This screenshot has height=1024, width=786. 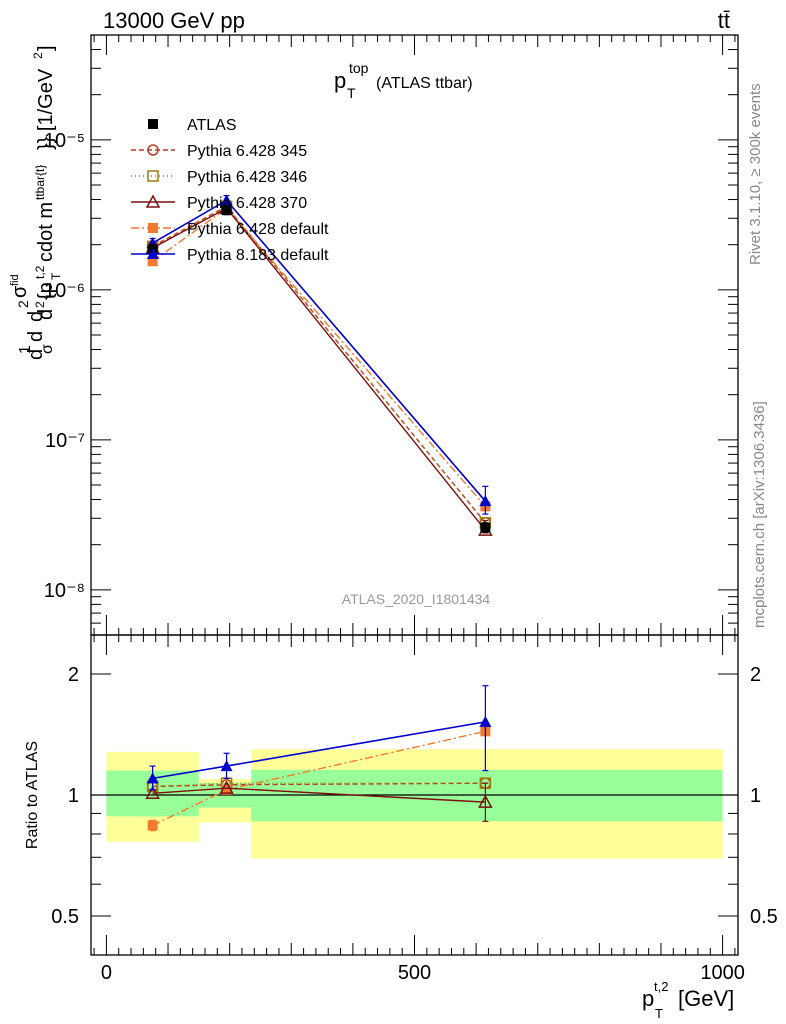 I want to click on legend-label: Pythia 6.428 345, so click(x=247, y=151).